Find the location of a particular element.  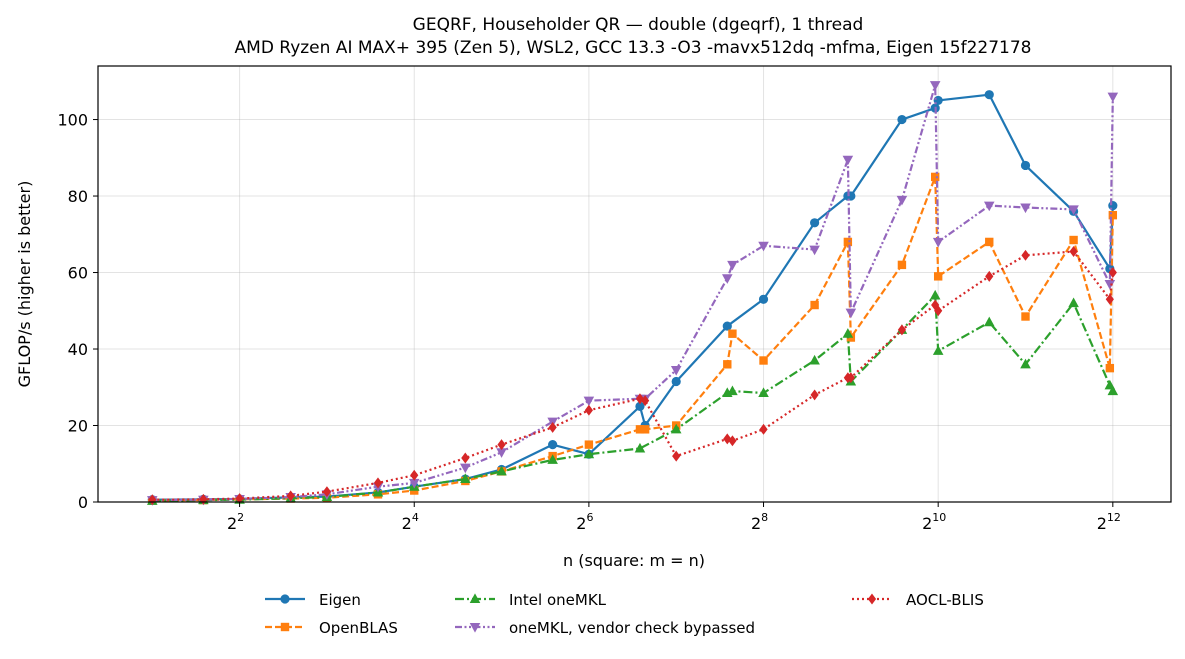

x-tick-label: 210 is located at coordinates (934, 522).